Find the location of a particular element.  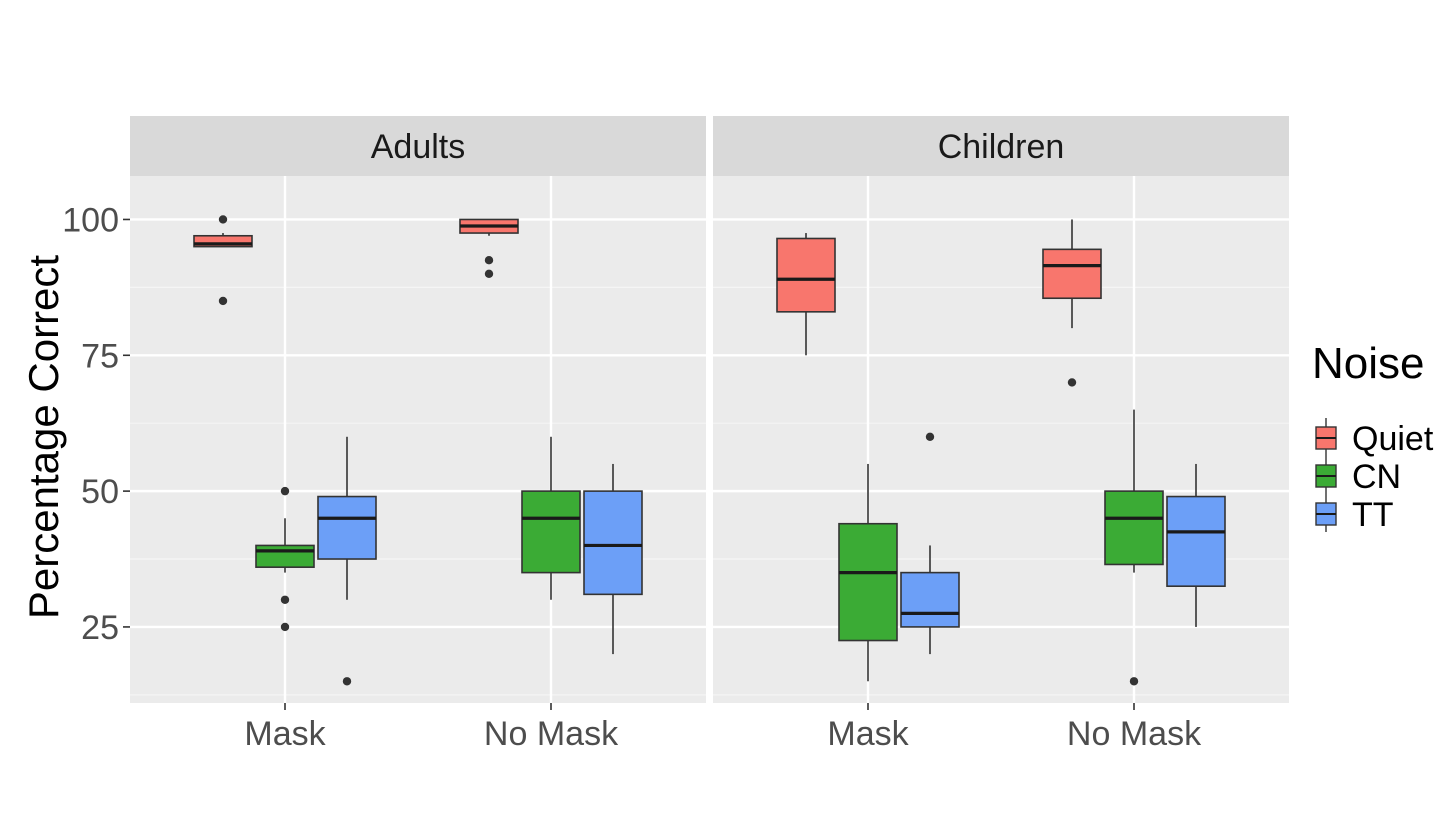

facet-strip-label: Children is located at coordinates (1001, 147).